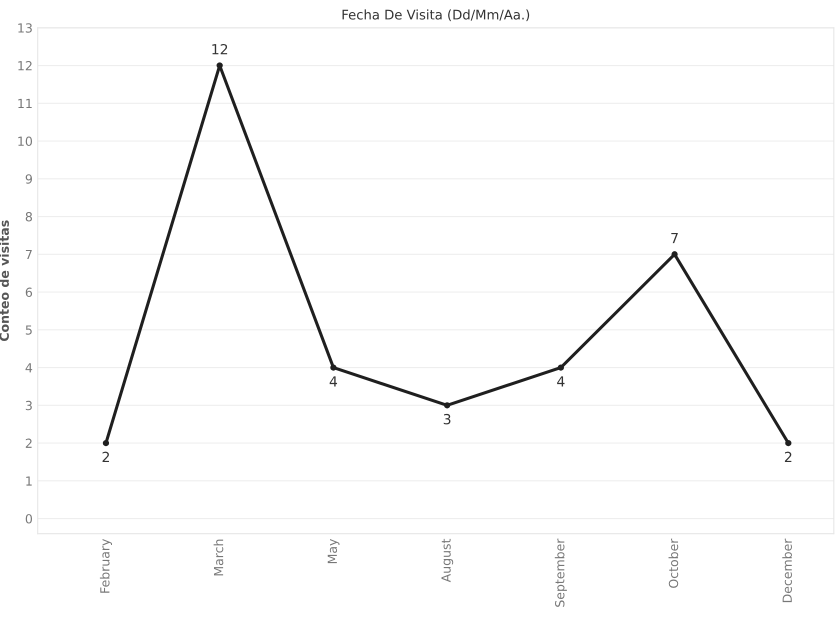 The height and width of the screenshot is (617, 838). I want to click on y-tick-label: 4, so click(29, 367).